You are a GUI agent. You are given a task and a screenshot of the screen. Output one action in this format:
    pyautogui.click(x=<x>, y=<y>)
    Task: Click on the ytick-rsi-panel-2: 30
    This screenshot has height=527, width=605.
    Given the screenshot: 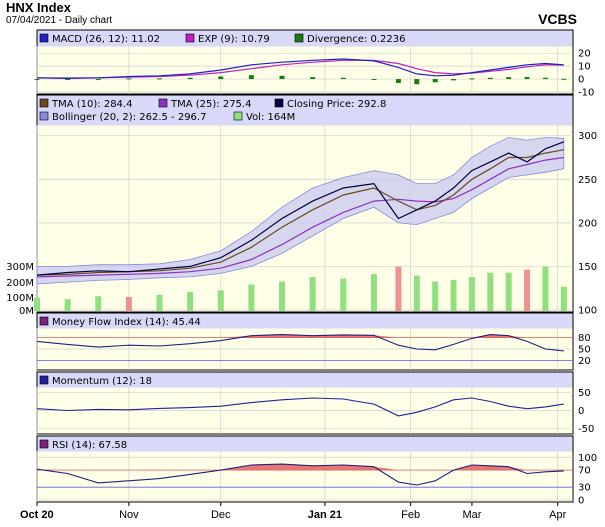 What is the action you would take?
    pyautogui.click(x=584, y=488)
    